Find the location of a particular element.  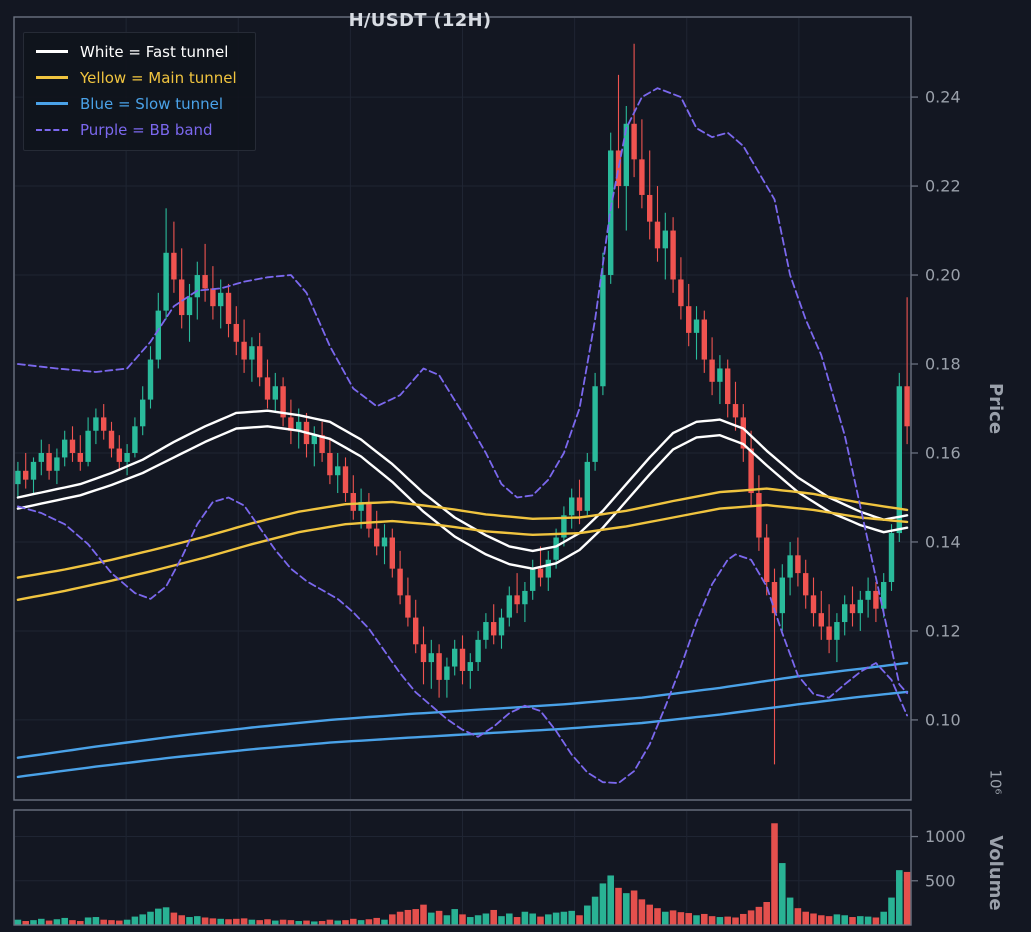

legend-label: White = Fast tunnel is located at coordinates (154, 51).